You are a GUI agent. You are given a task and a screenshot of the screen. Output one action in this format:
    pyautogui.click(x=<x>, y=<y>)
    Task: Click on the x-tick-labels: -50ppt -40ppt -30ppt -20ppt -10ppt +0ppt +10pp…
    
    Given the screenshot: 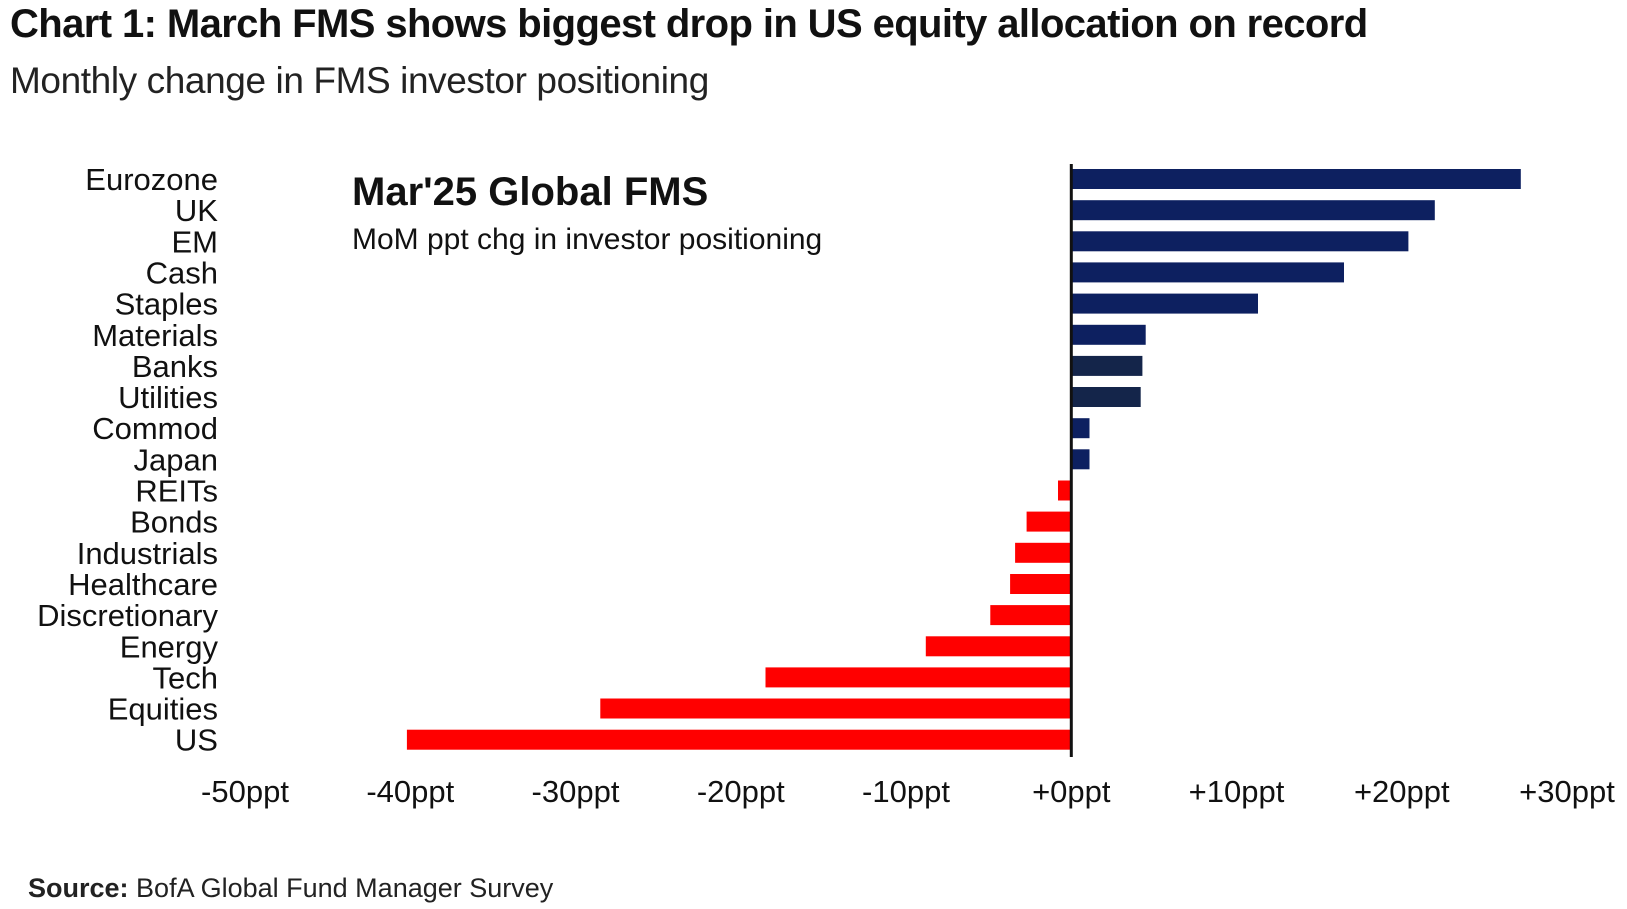 What is the action you would take?
    pyautogui.click(x=908, y=791)
    